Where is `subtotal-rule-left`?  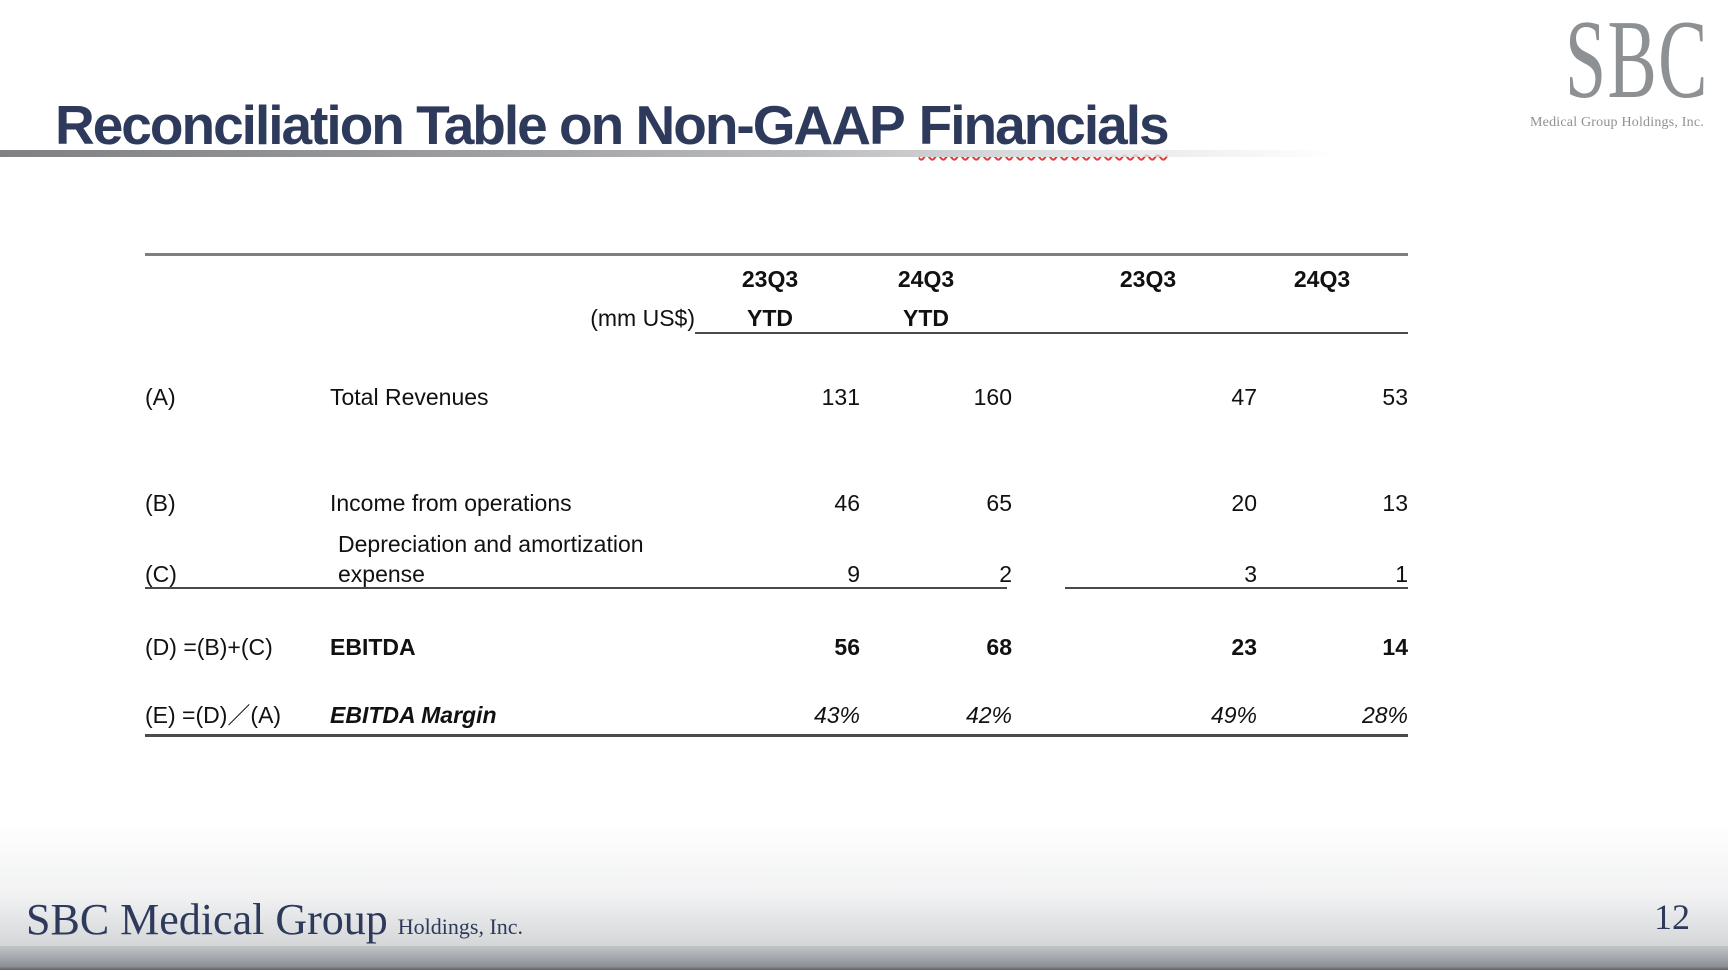 subtotal-rule-left is located at coordinates (576, 588).